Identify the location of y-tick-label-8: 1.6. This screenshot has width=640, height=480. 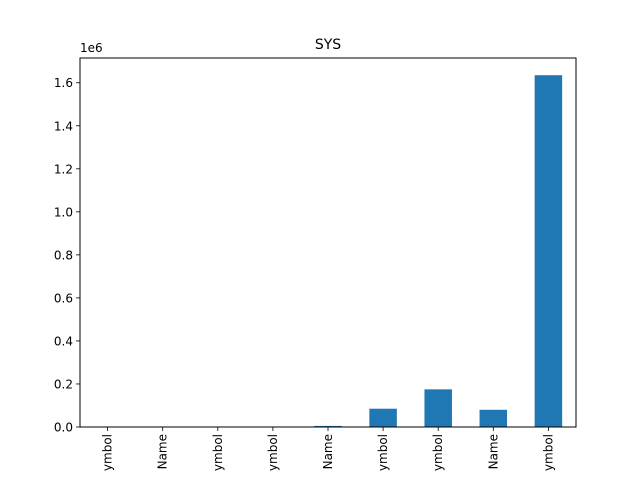
(63, 83).